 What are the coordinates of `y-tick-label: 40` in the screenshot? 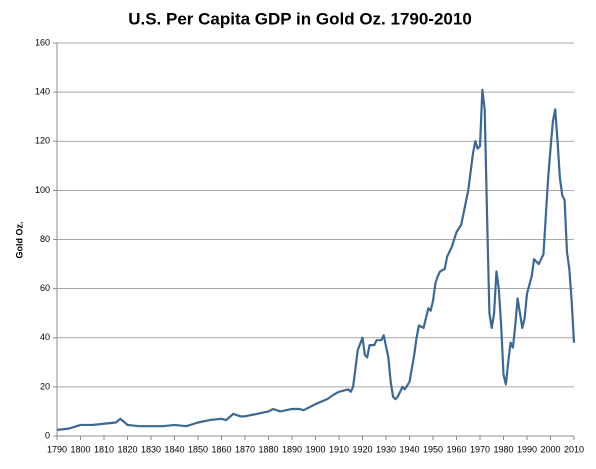 It's located at (45, 337).